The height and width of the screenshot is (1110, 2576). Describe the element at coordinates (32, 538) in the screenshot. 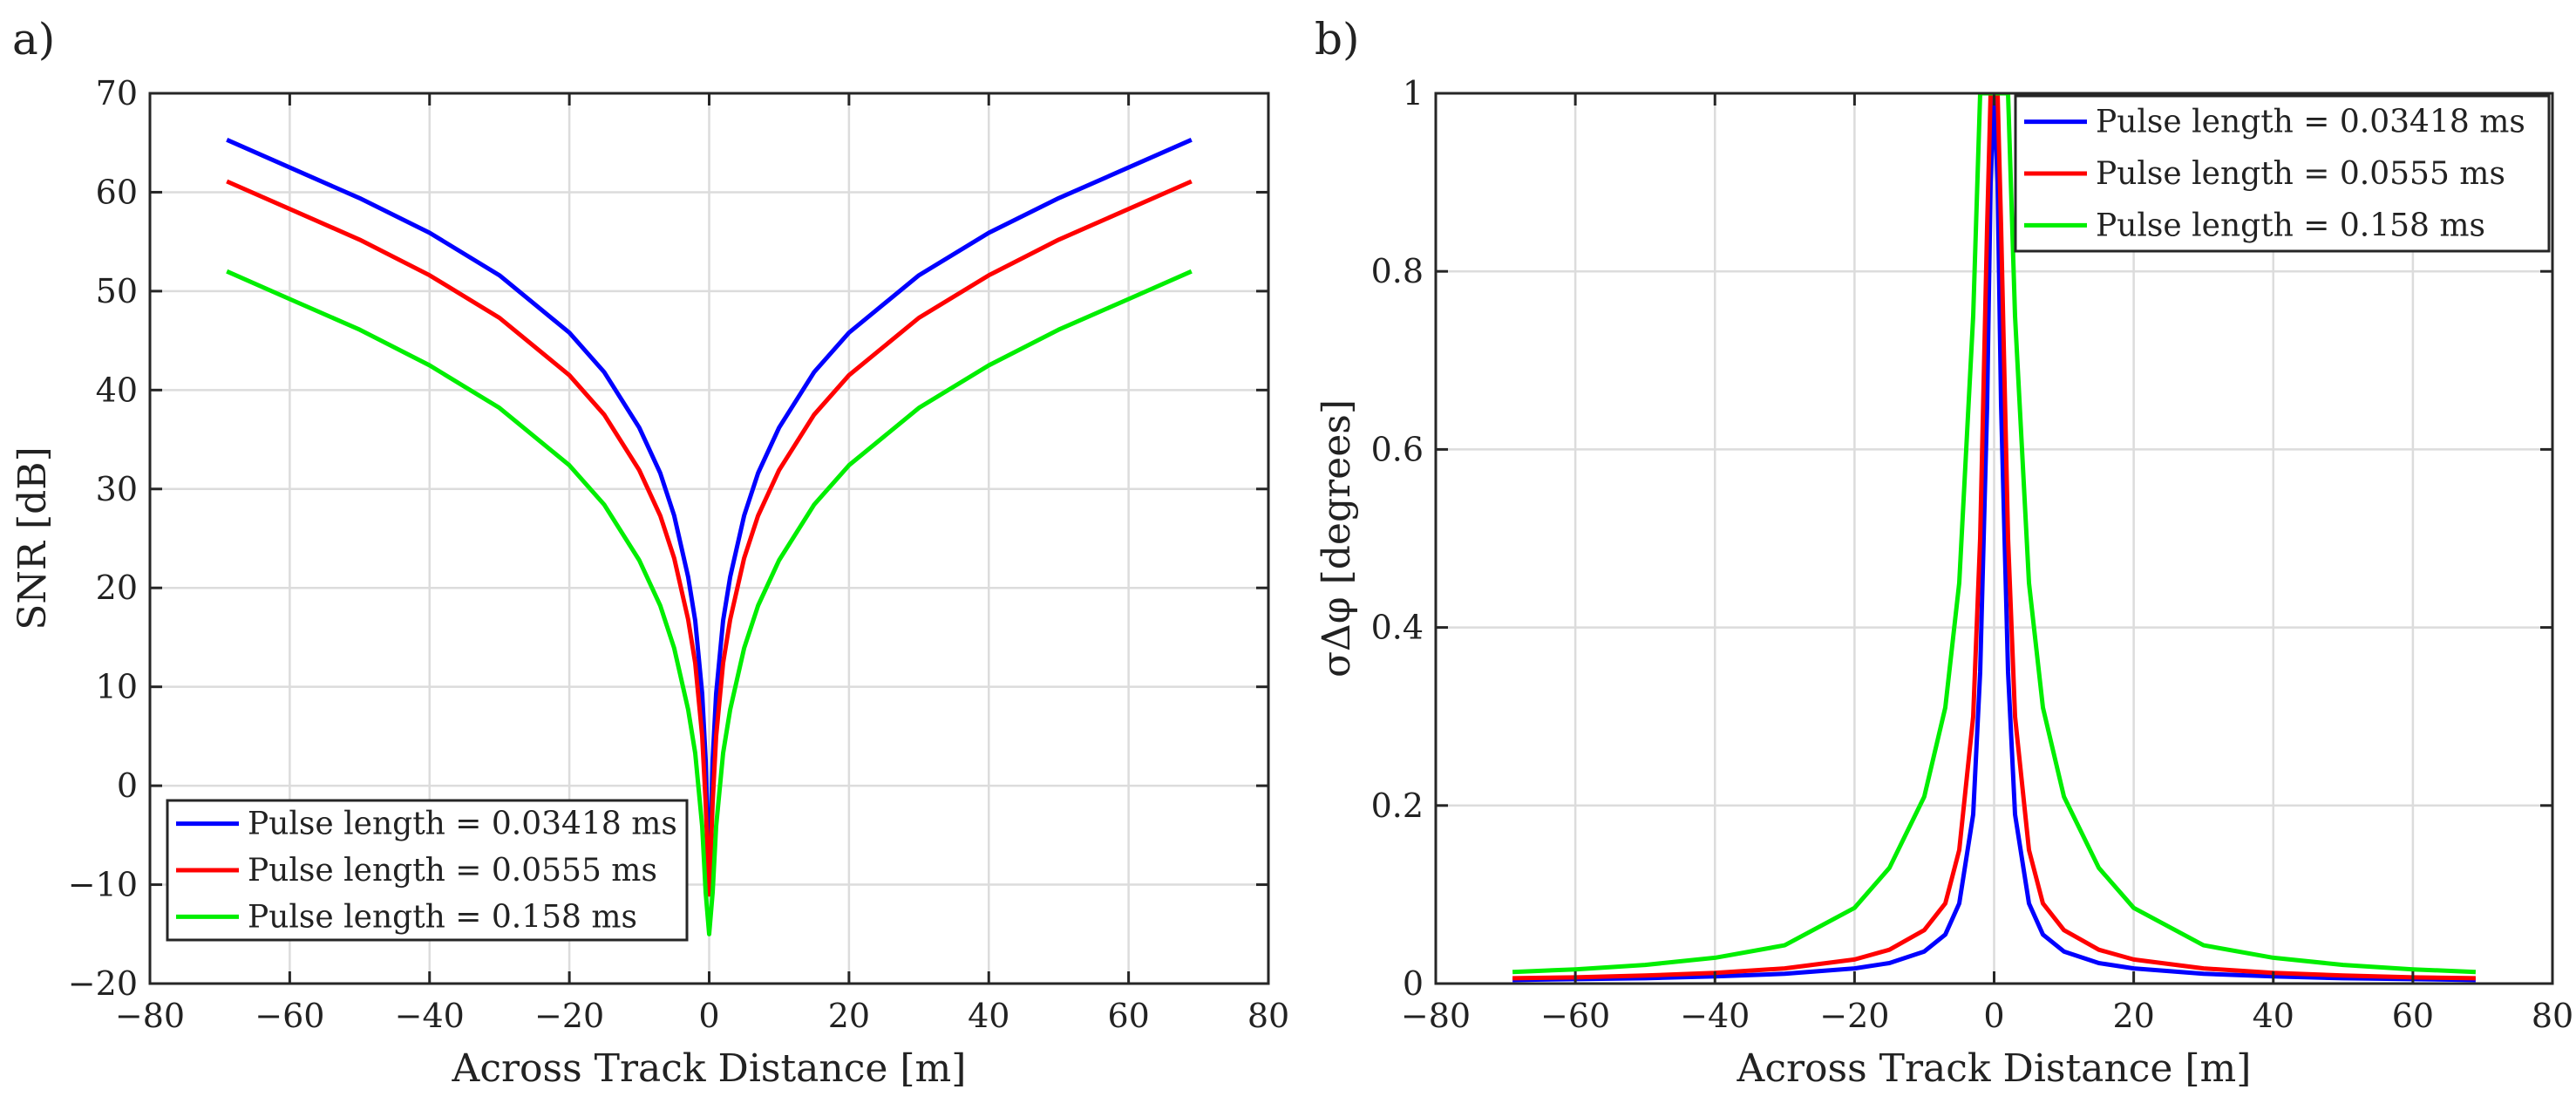

I see `y-axis-label: SNR [dB]` at that location.